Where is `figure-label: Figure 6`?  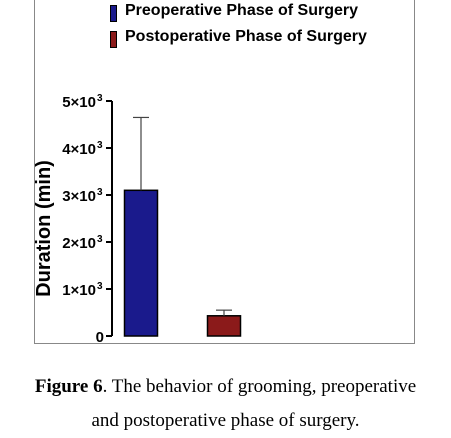
figure-label: Figure 6 is located at coordinates (68, 386).